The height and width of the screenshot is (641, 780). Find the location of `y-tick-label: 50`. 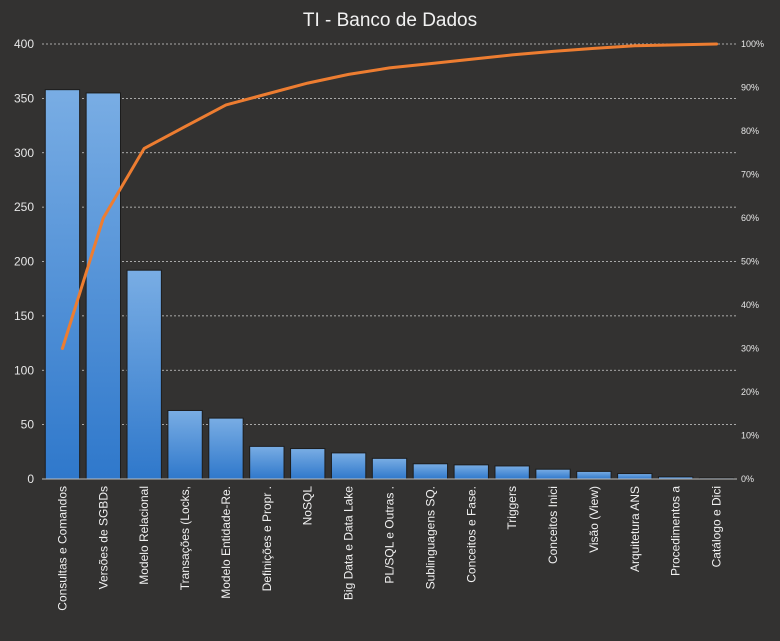

y-tick-label: 50 is located at coordinates (28, 425).